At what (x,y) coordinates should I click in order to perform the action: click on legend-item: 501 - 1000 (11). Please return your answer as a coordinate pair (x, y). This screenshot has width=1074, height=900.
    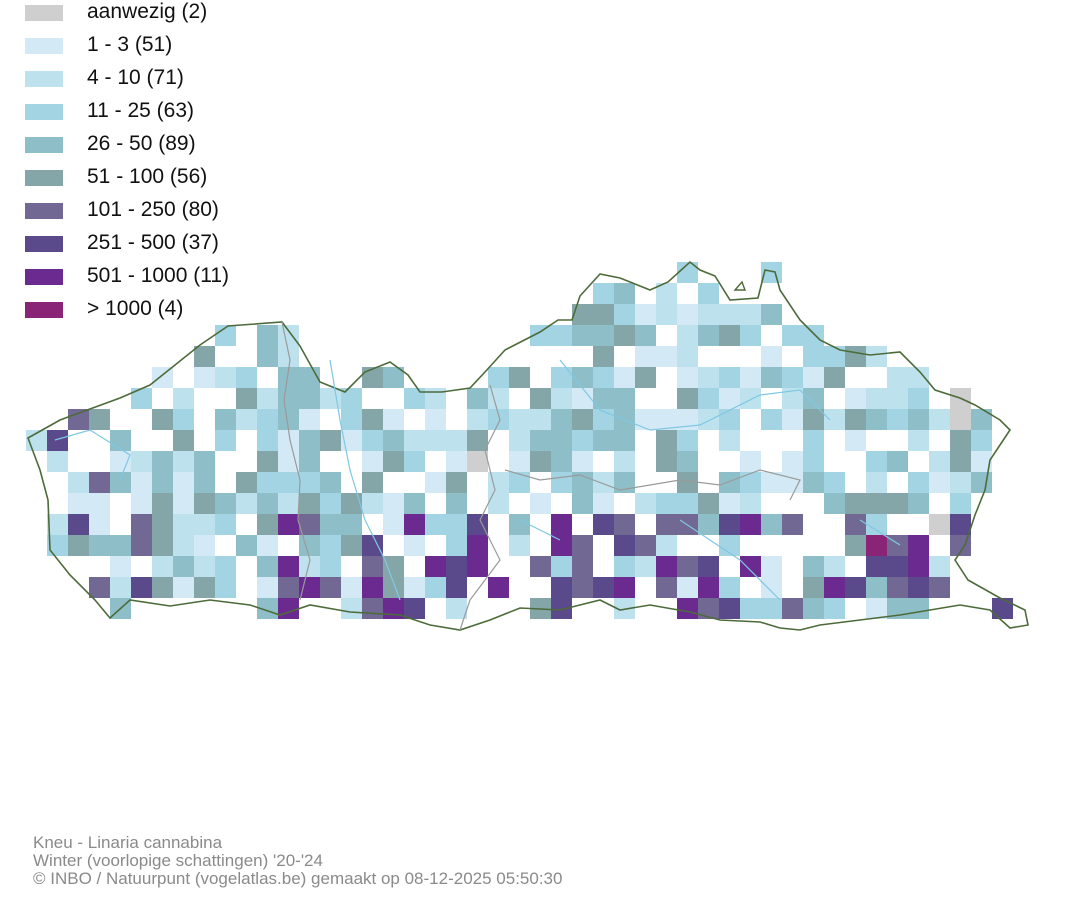
    Looking at the image, I should click on (155, 275).